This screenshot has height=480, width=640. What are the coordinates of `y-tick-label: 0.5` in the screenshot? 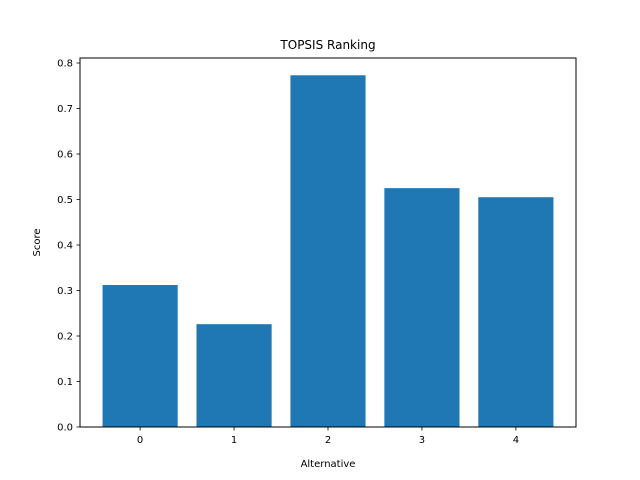 It's located at (65, 200).